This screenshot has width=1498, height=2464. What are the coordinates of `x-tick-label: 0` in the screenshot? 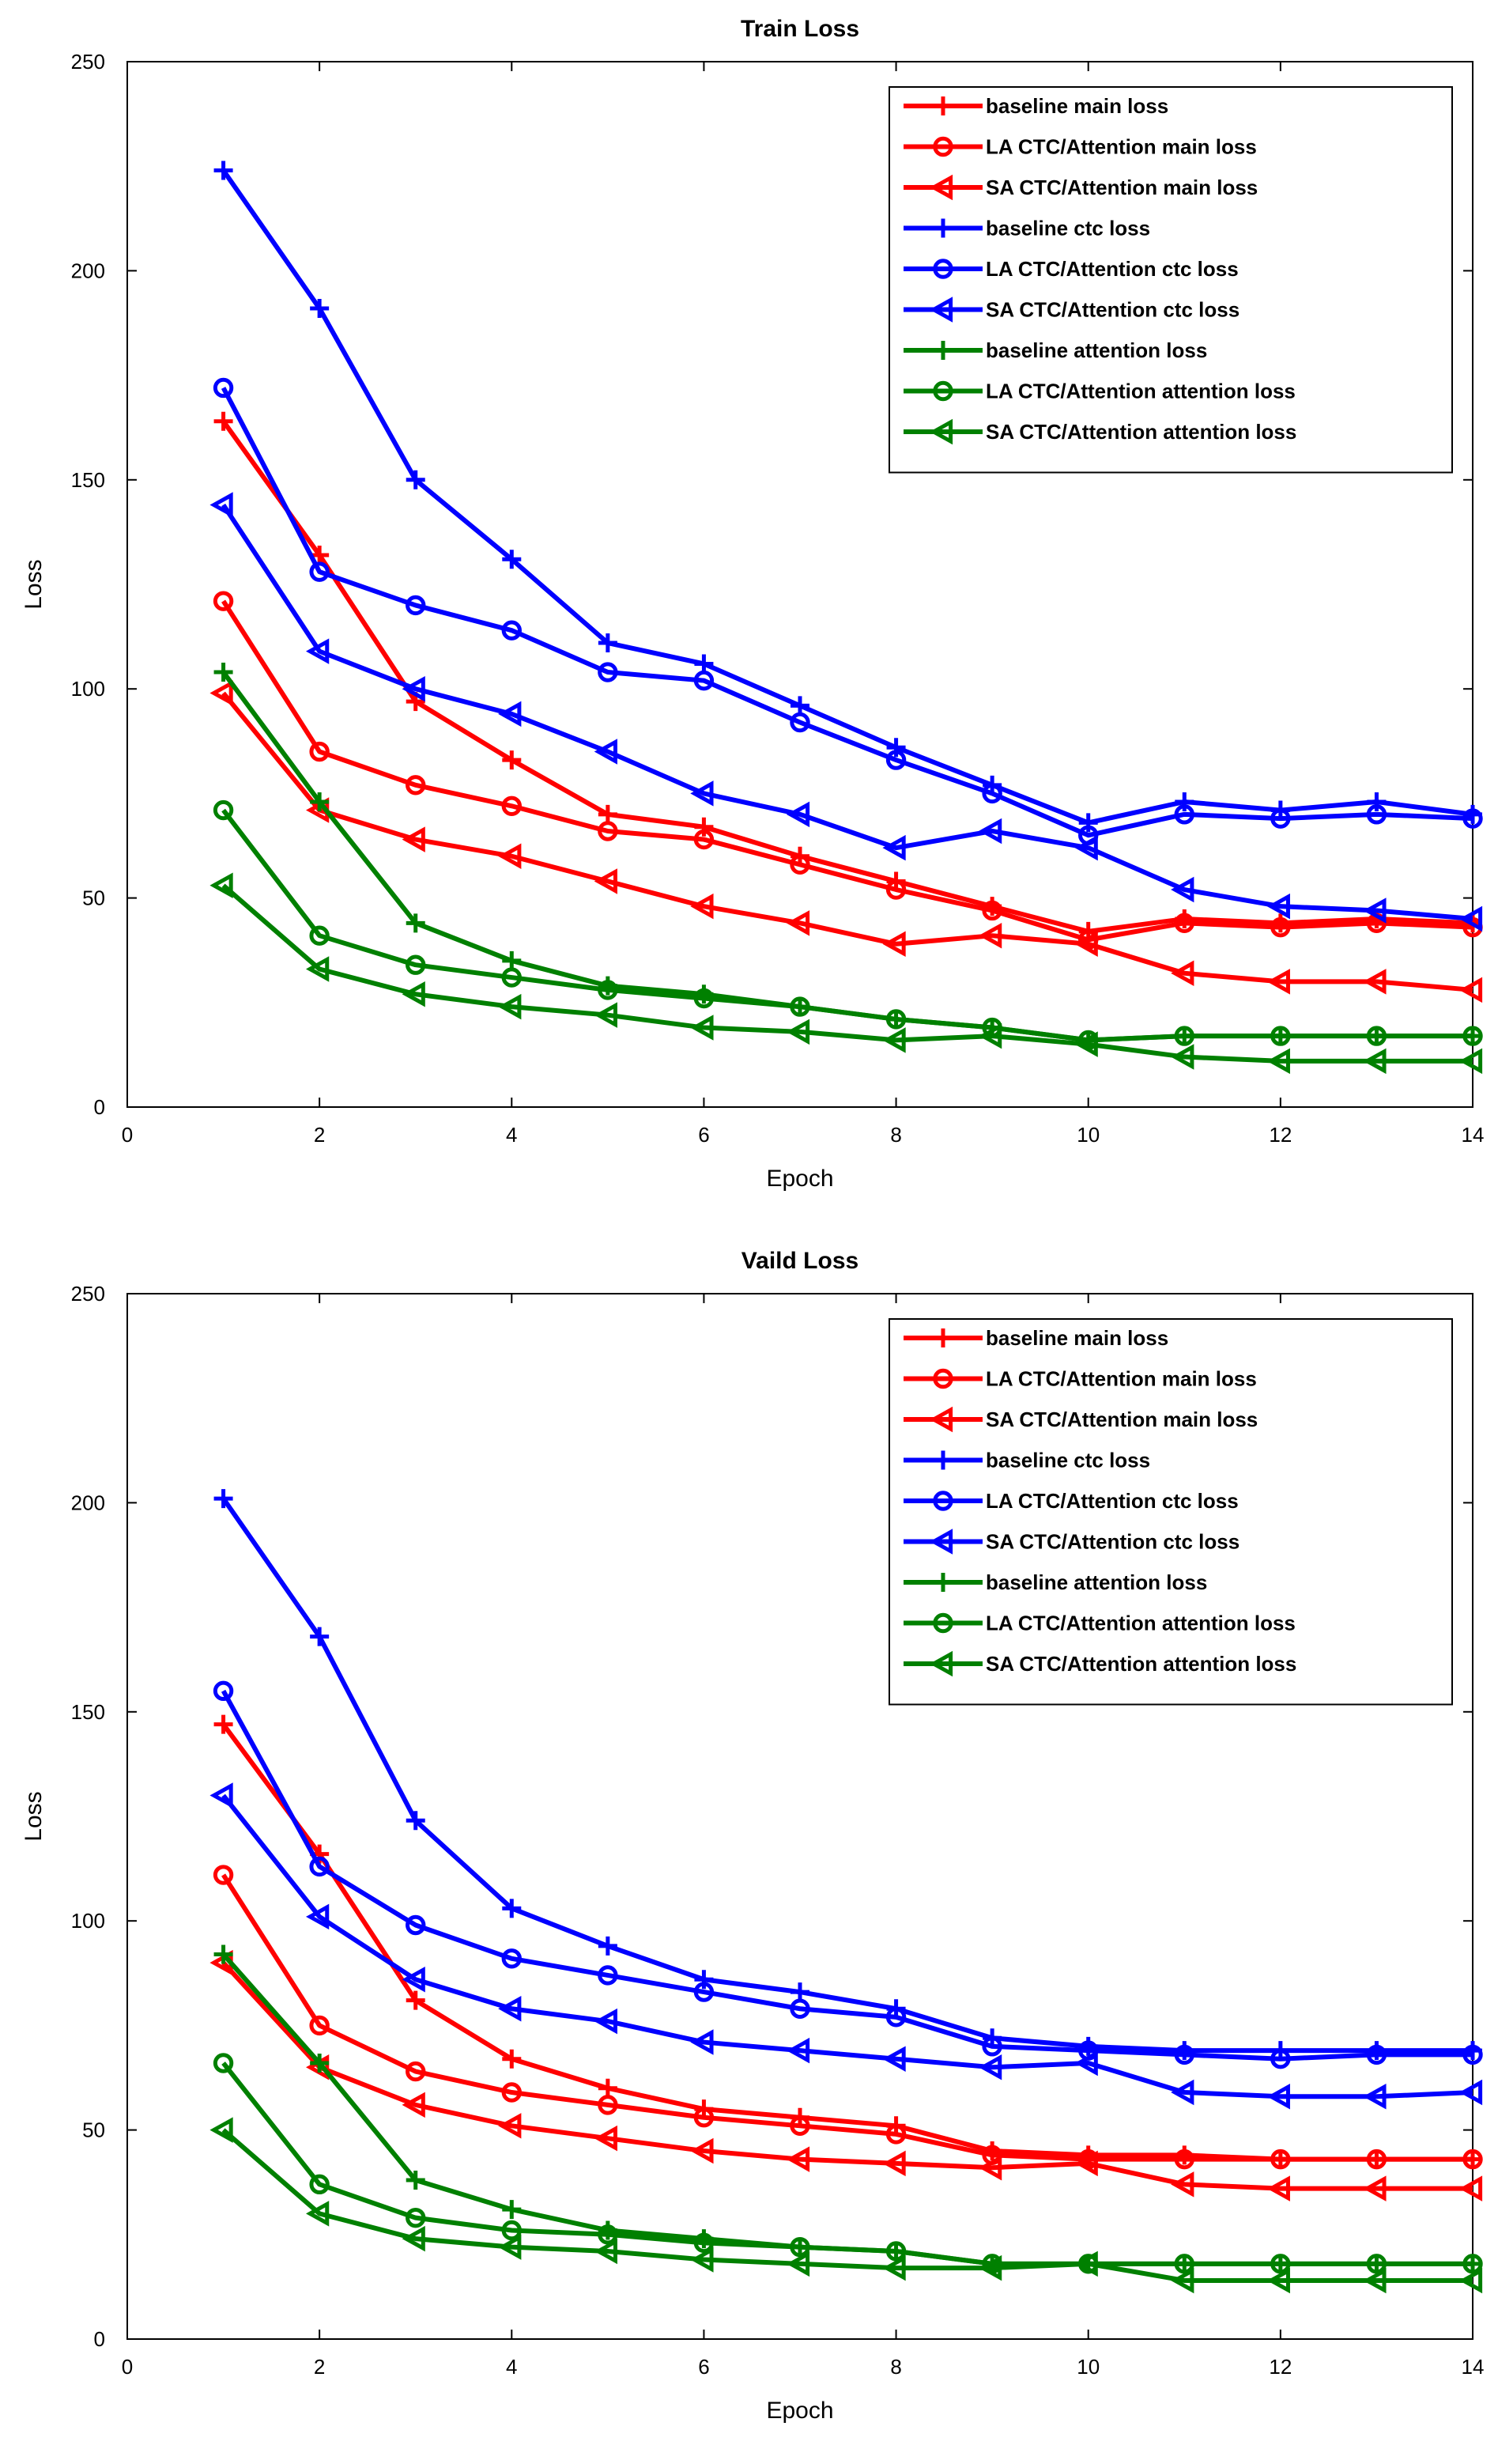 It's located at (128, 1135).